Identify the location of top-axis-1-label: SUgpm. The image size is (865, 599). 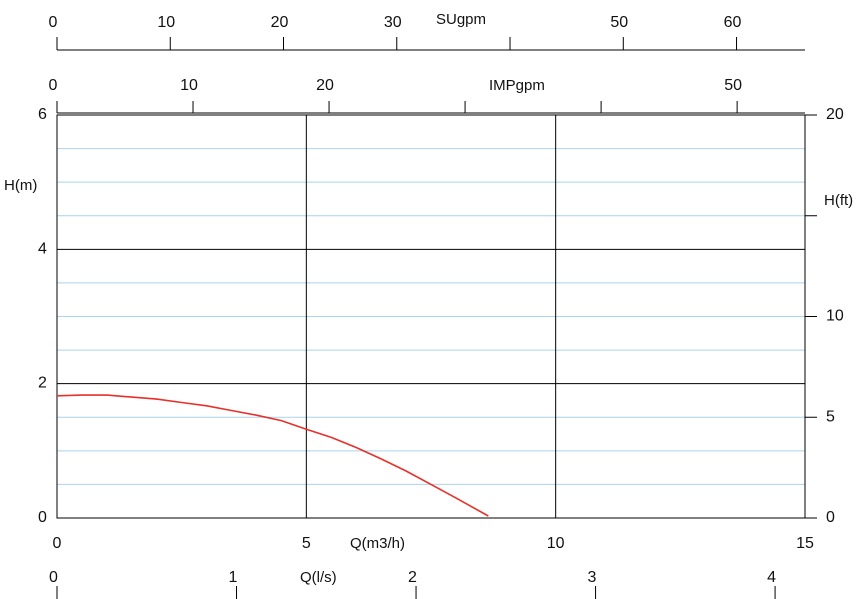
(461, 19).